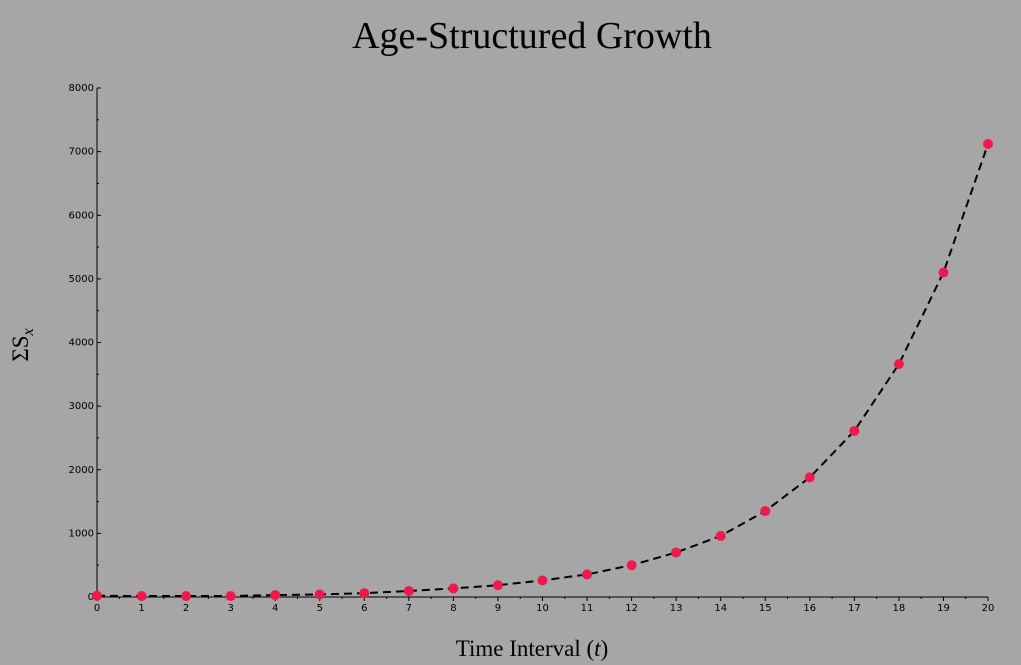  Describe the element at coordinates (988, 608) in the screenshot. I see `x-tick-label: 20` at that location.